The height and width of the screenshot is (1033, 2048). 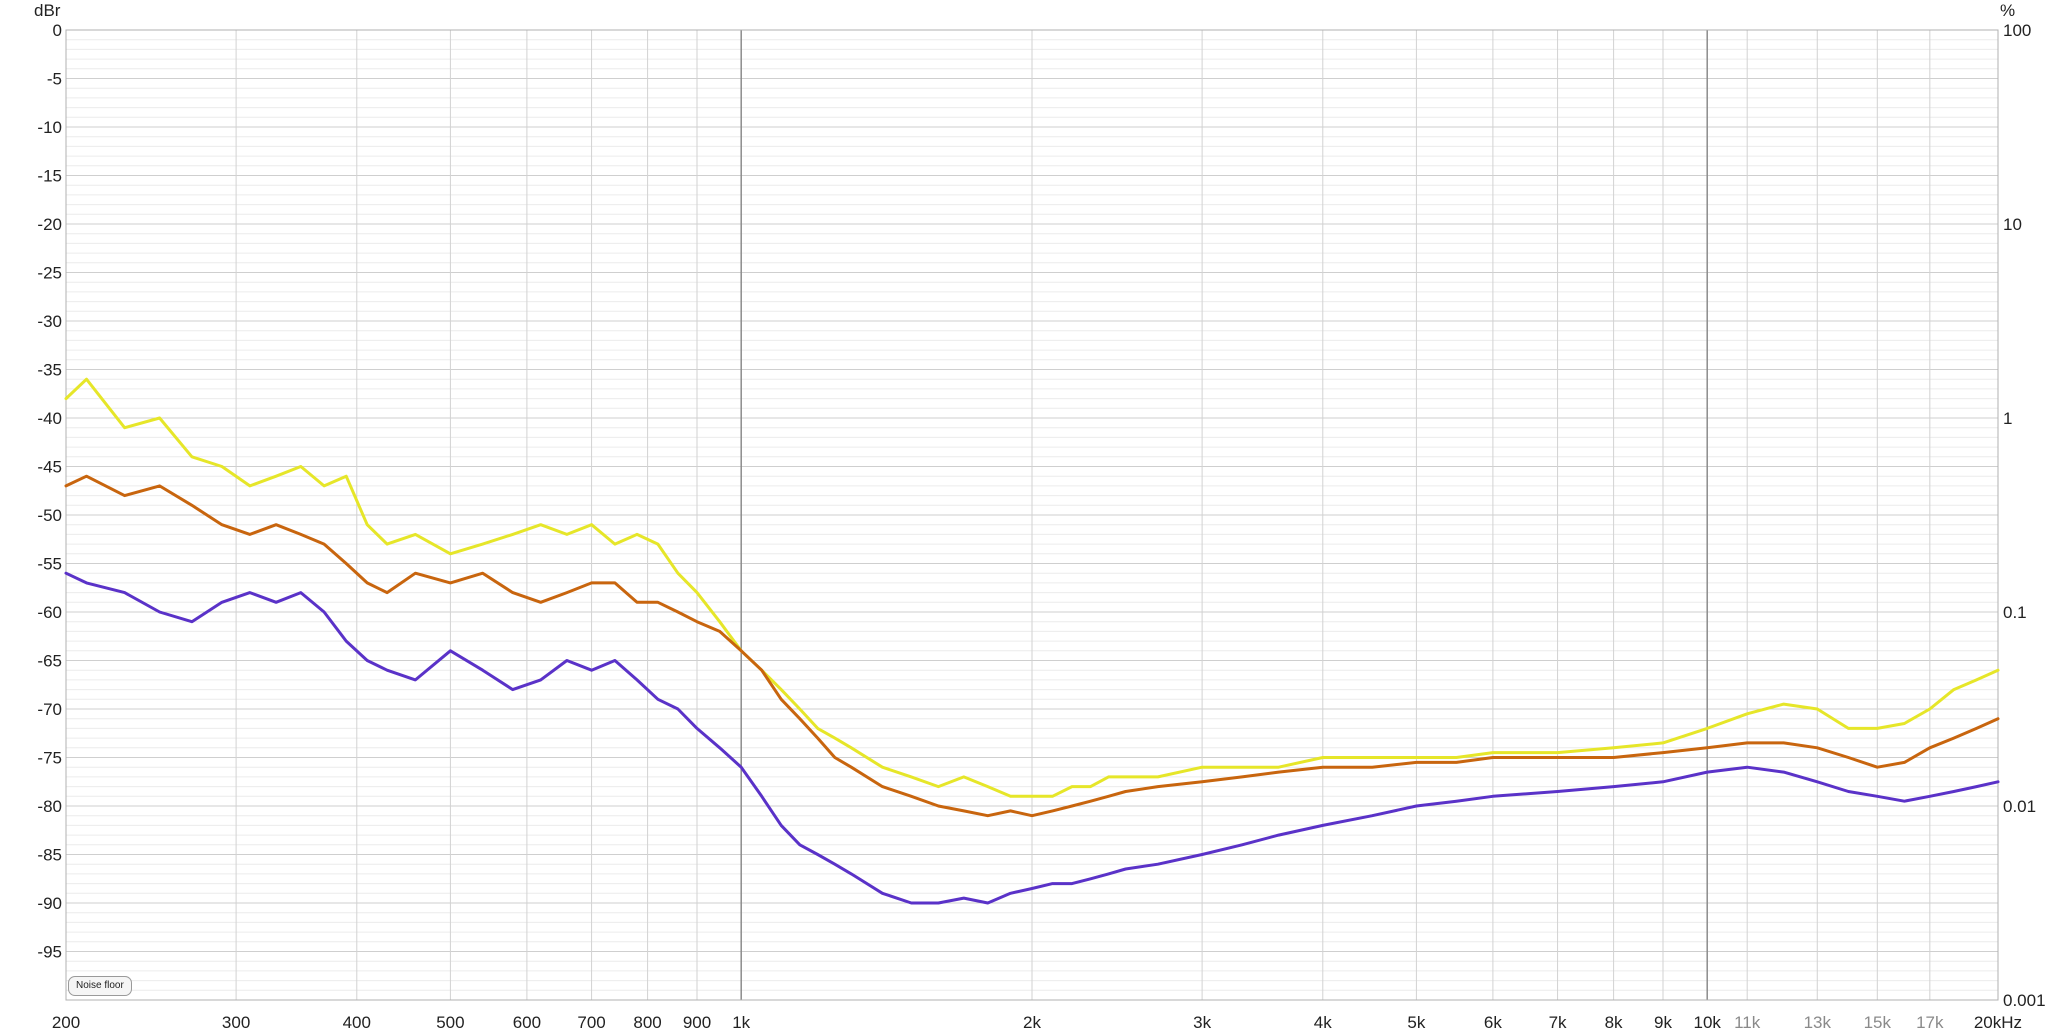 I want to click on x-tick-label: 500, so click(x=450, y=1022).